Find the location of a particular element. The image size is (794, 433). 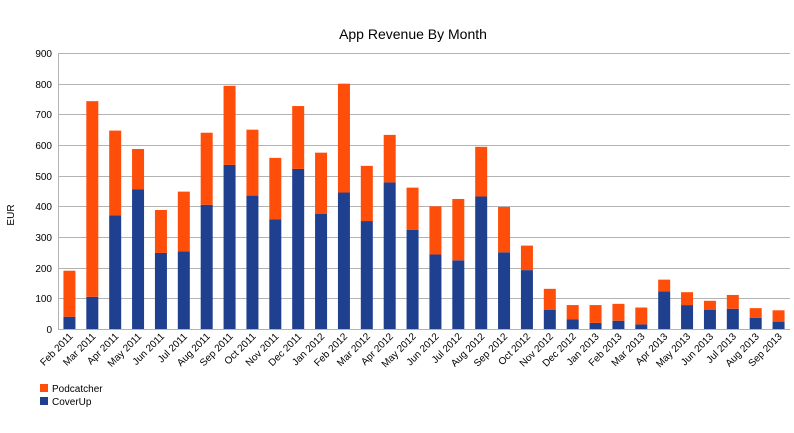

y-tick-label: 500 is located at coordinates (43, 177).